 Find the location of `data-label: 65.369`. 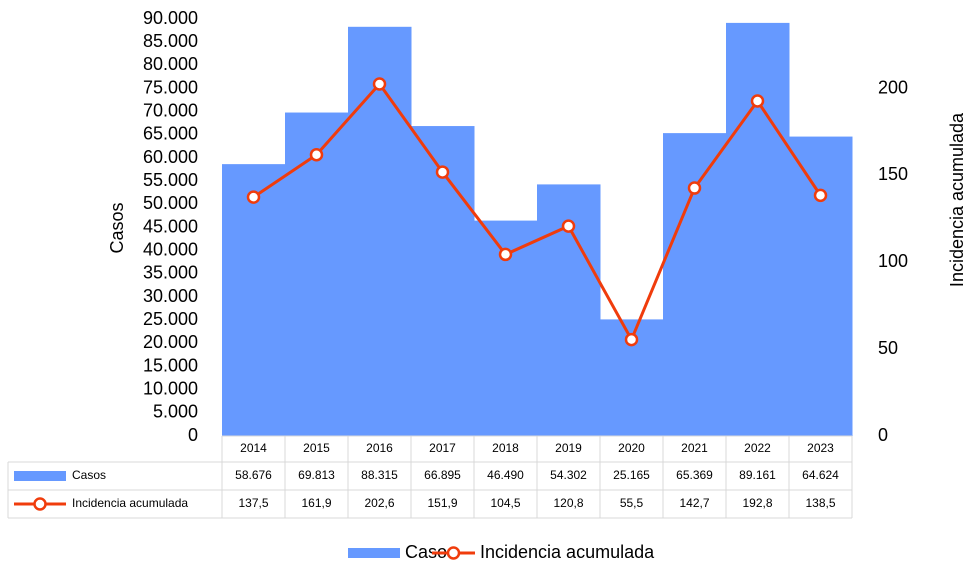

data-label: 65.369 is located at coordinates (694, 475).